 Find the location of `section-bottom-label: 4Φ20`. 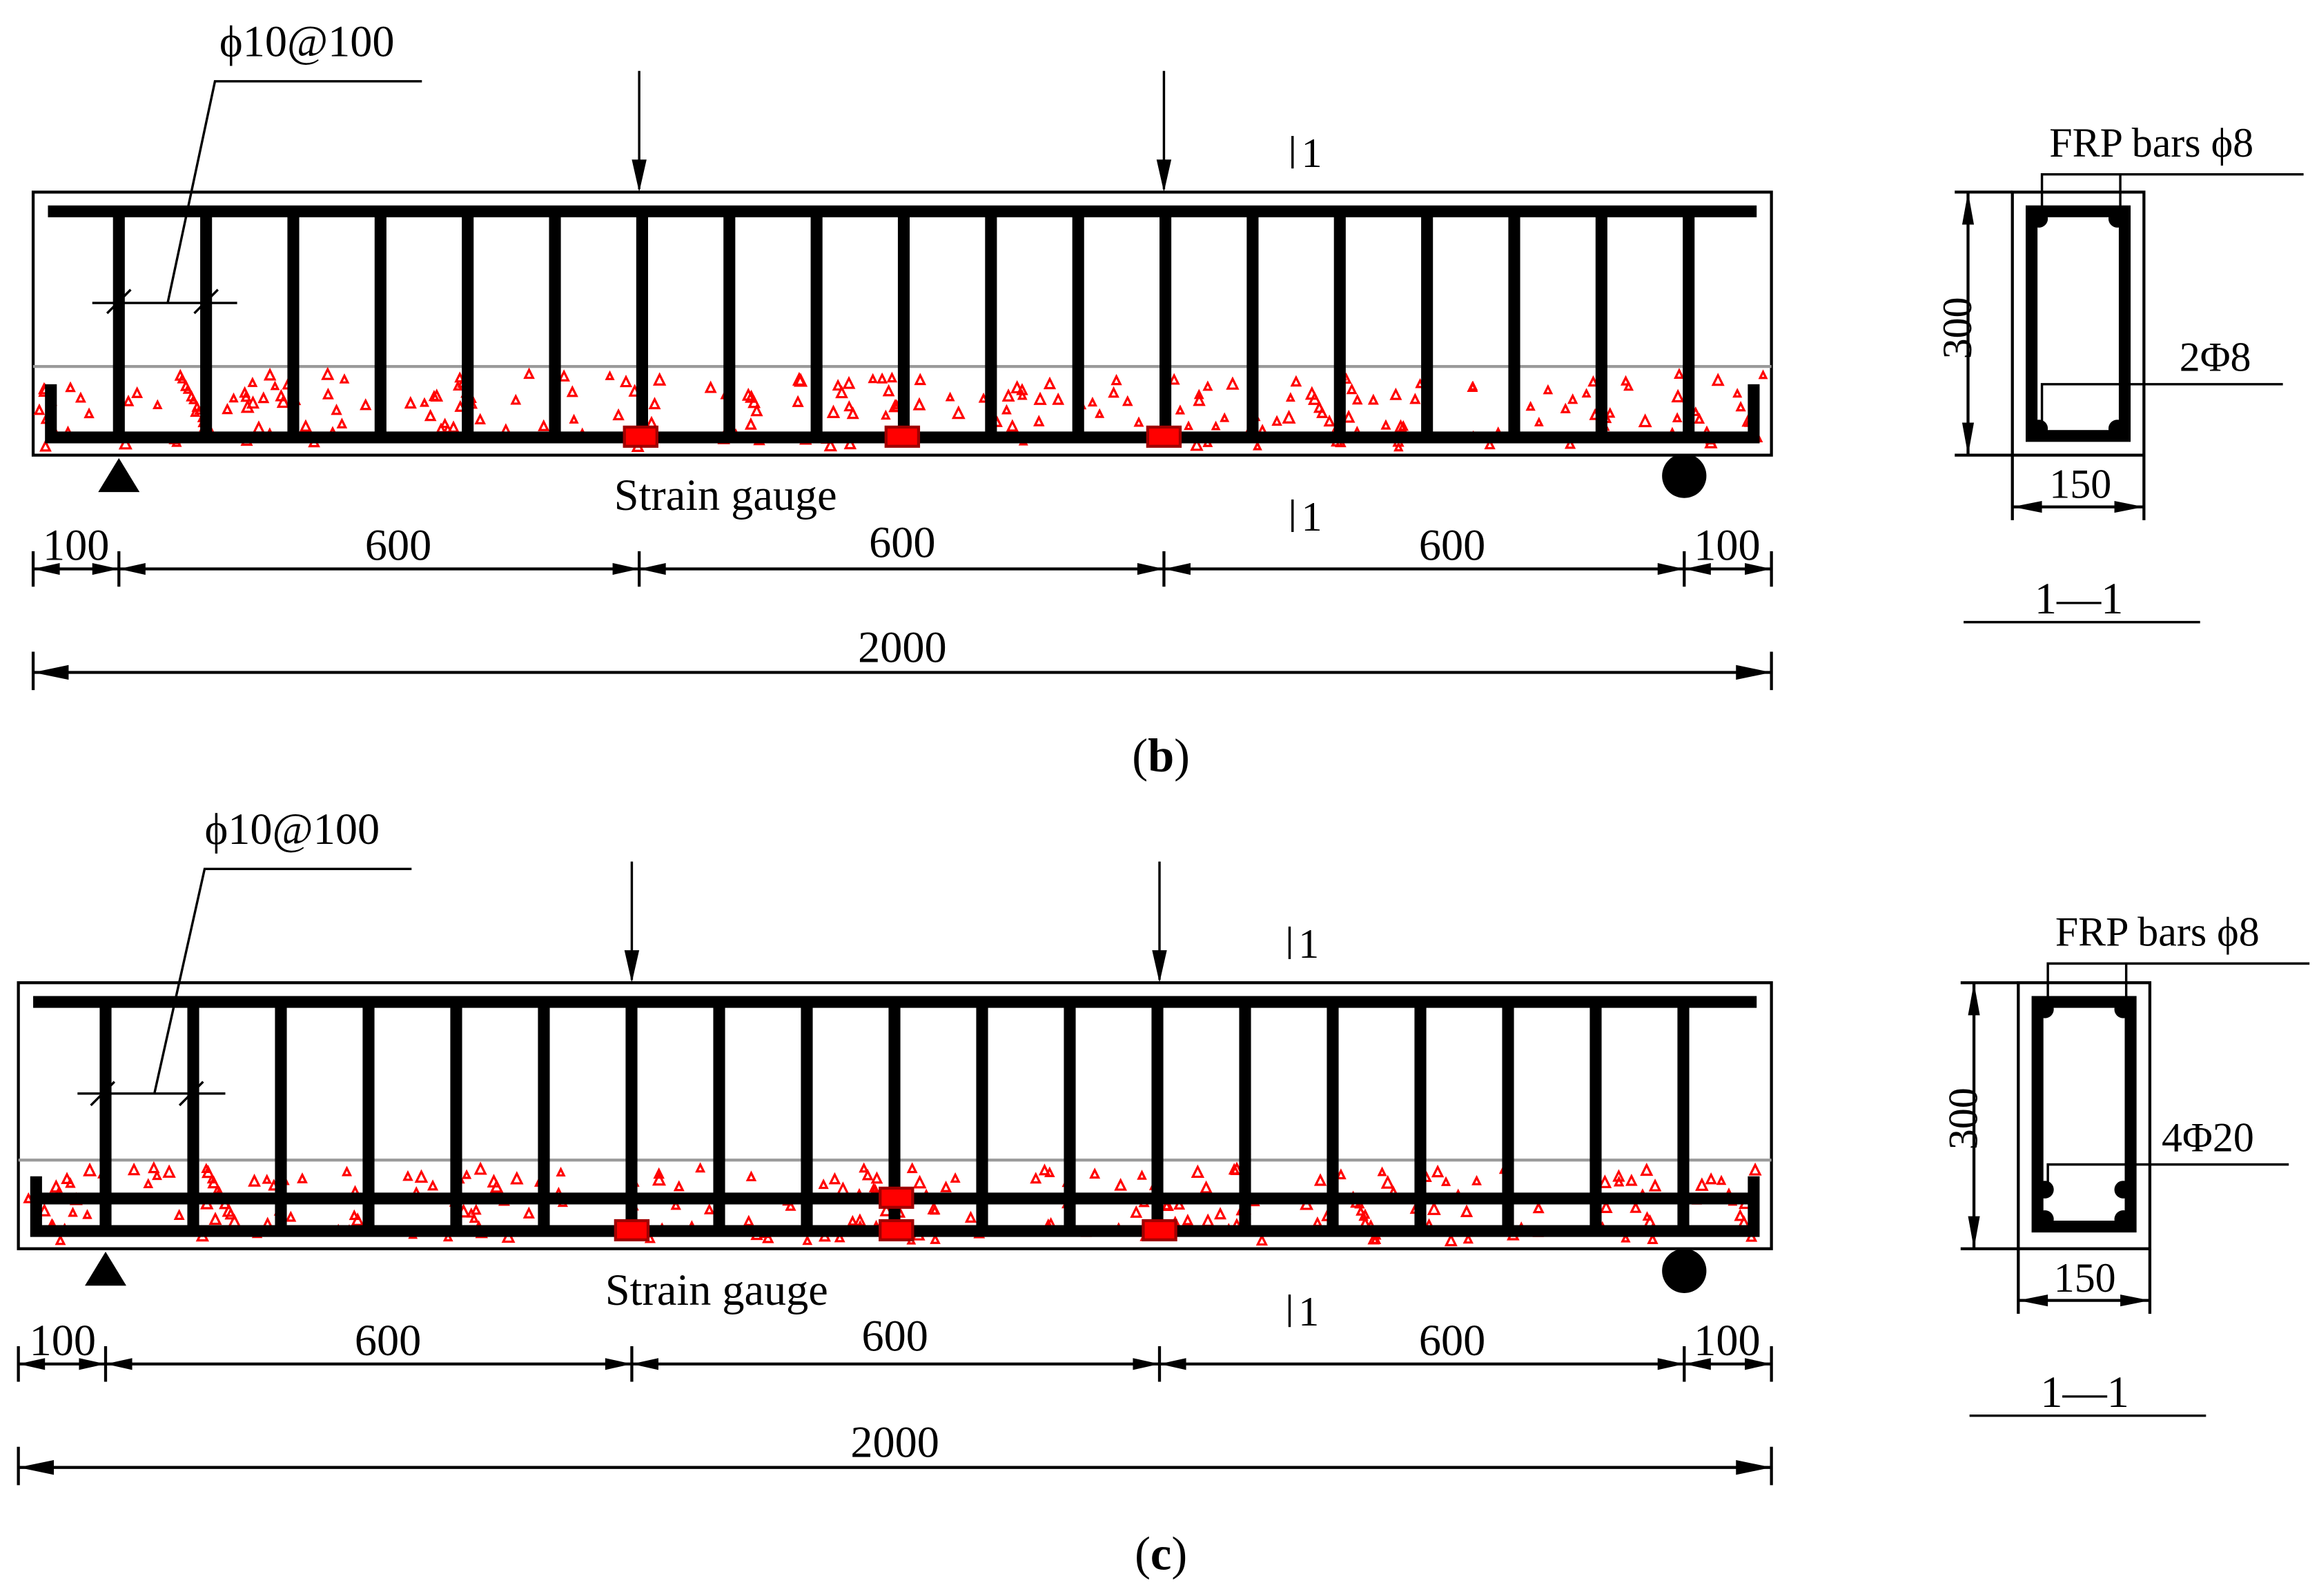

section-bottom-label: 4Φ20 is located at coordinates (2208, 1137).